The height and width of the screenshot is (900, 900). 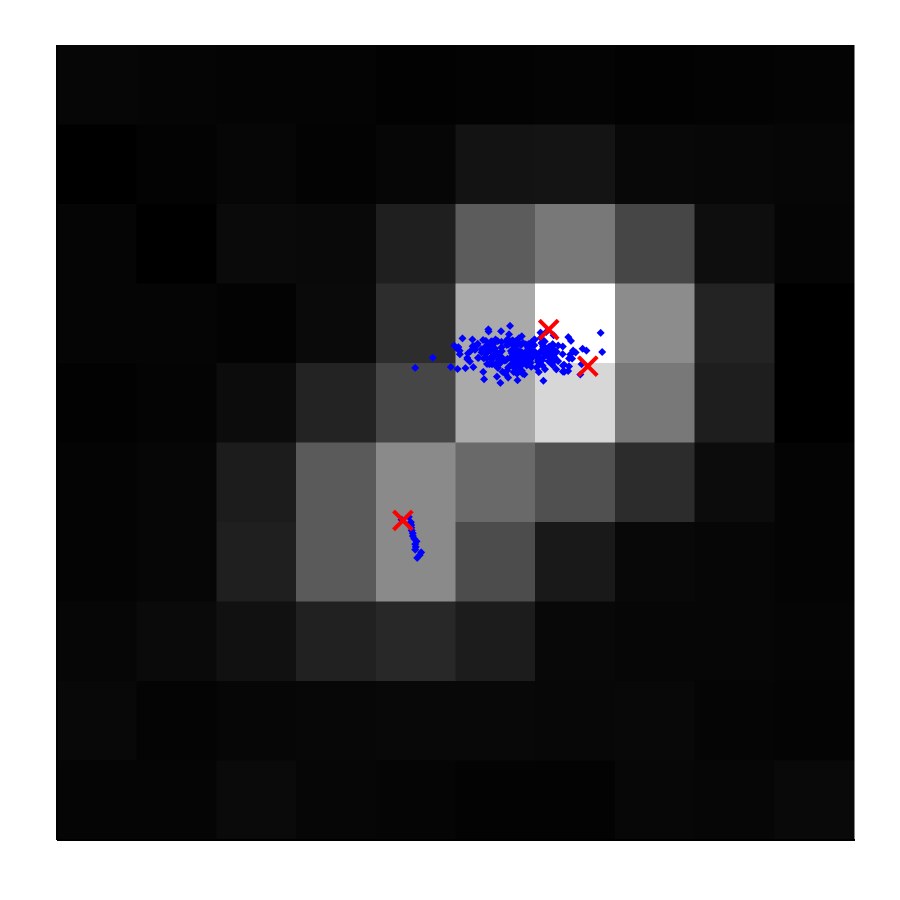 I want to click on pixel-r3-c1, so click(x=176, y=323).